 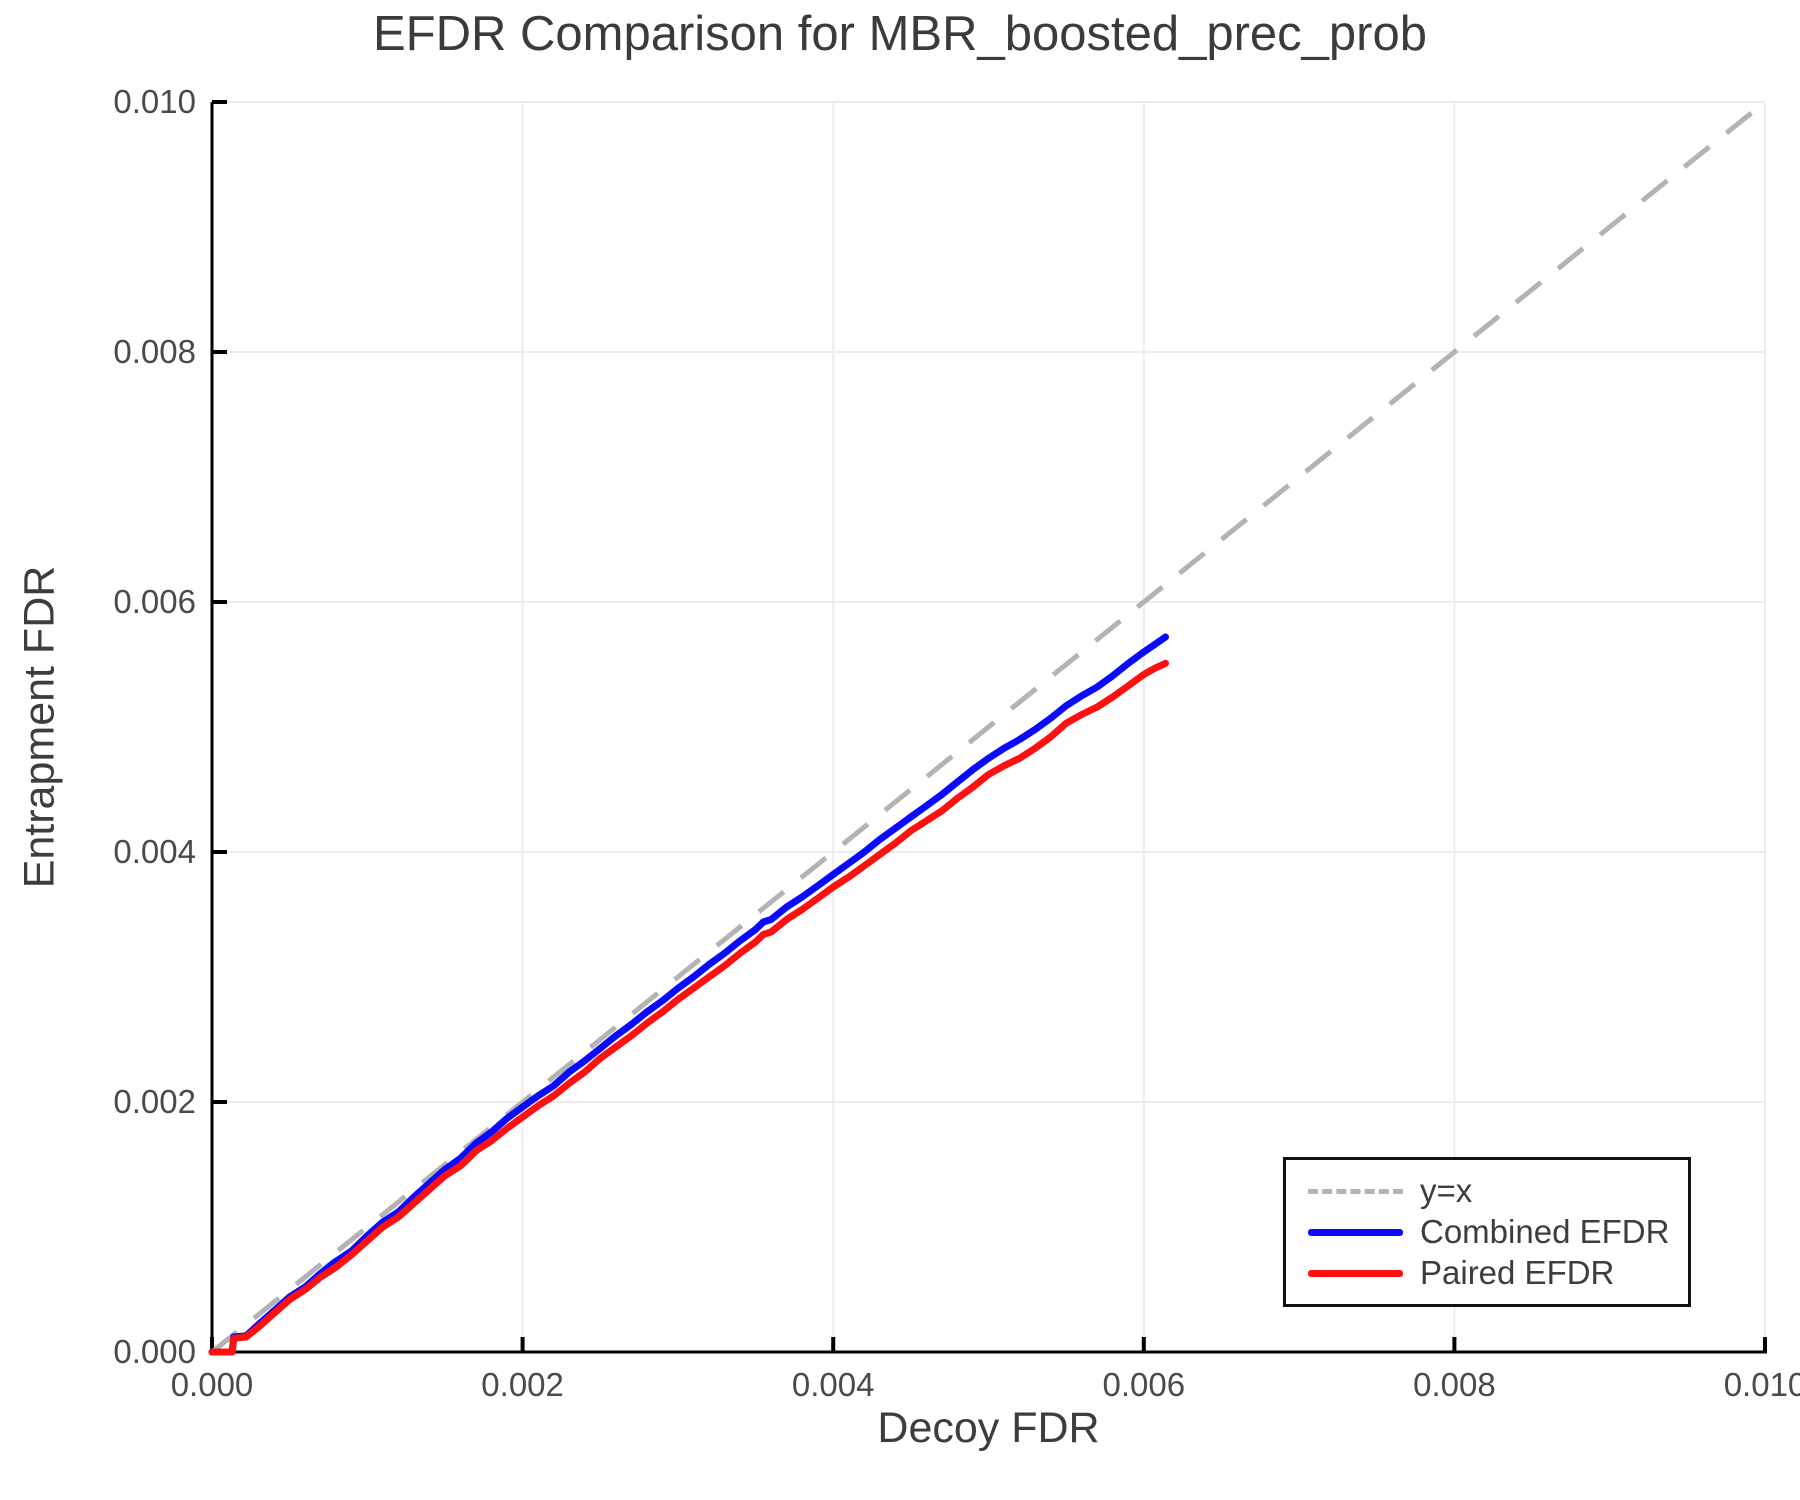 I want to click on legend: y=x Combined EFDR Paired EFDR, so click(x=1487, y=1232).